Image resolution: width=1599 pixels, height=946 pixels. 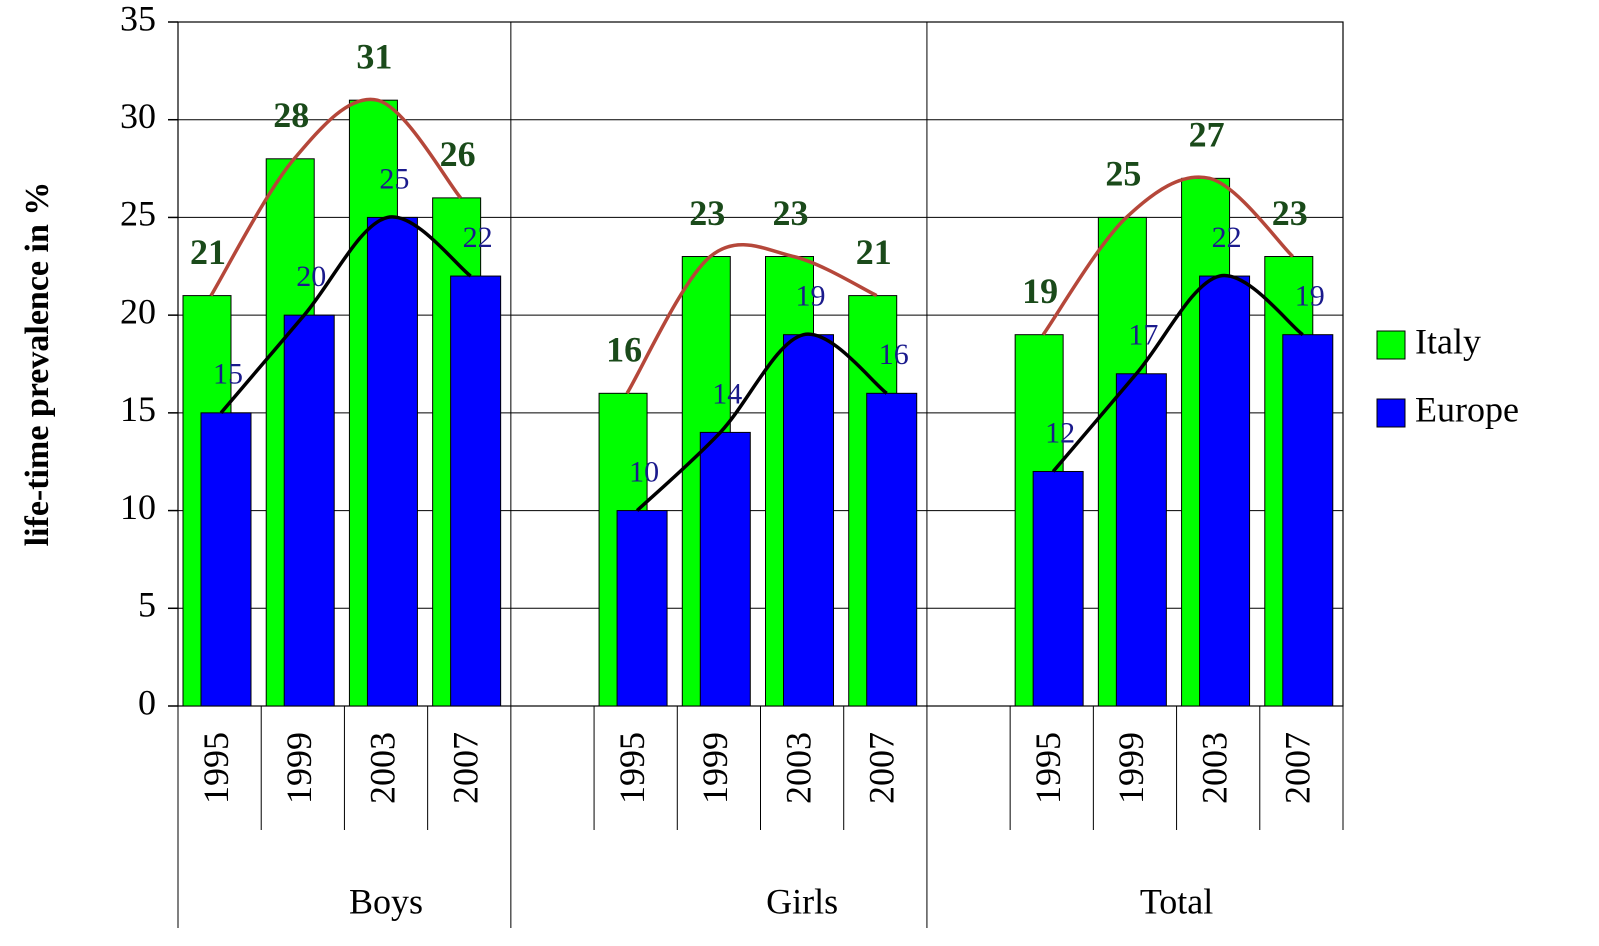 What do you see at coordinates (802, 901) in the screenshot?
I see `group-label: Girls` at bounding box center [802, 901].